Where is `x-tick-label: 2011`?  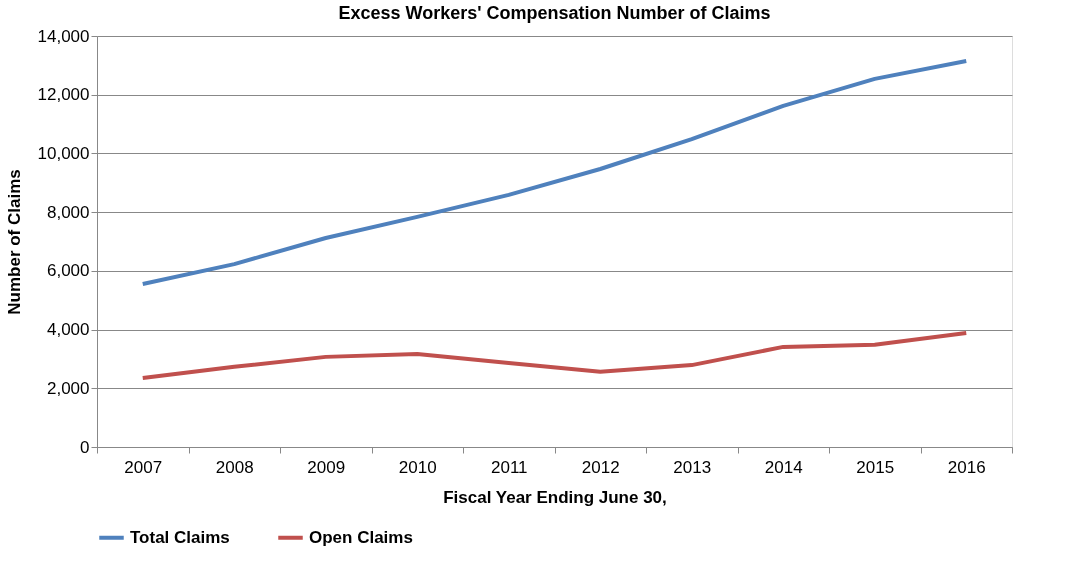 x-tick-label: 2011 is located at coordinates (509, 467).